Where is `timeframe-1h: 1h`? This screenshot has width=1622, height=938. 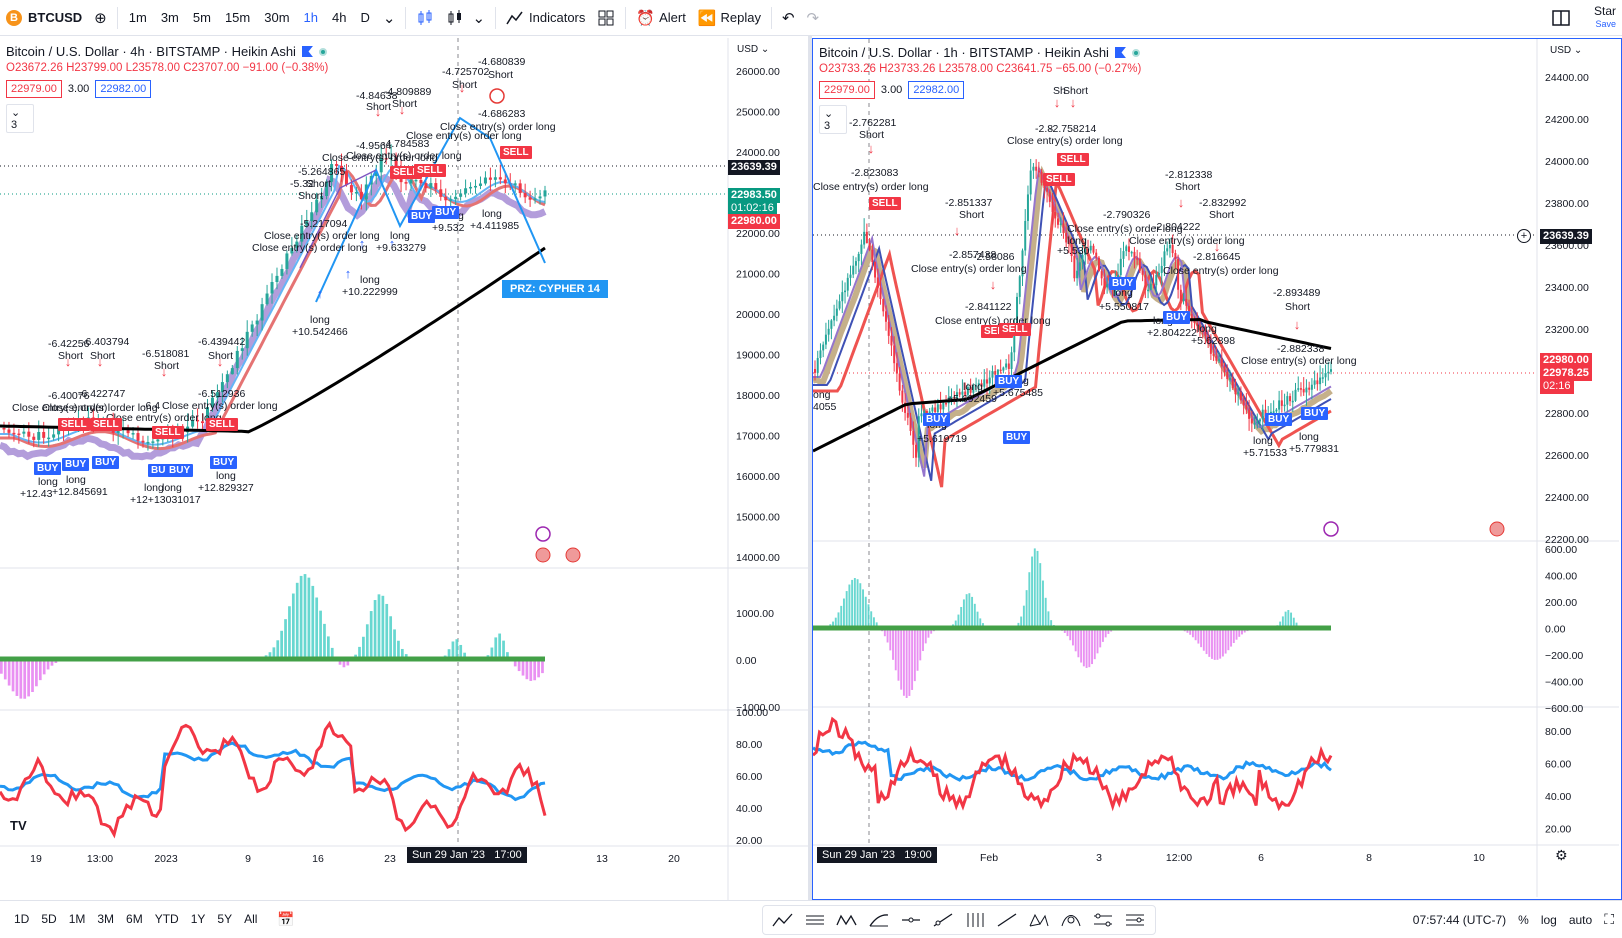
timeframe-1h: 1h is located at coordinates (311, 18).